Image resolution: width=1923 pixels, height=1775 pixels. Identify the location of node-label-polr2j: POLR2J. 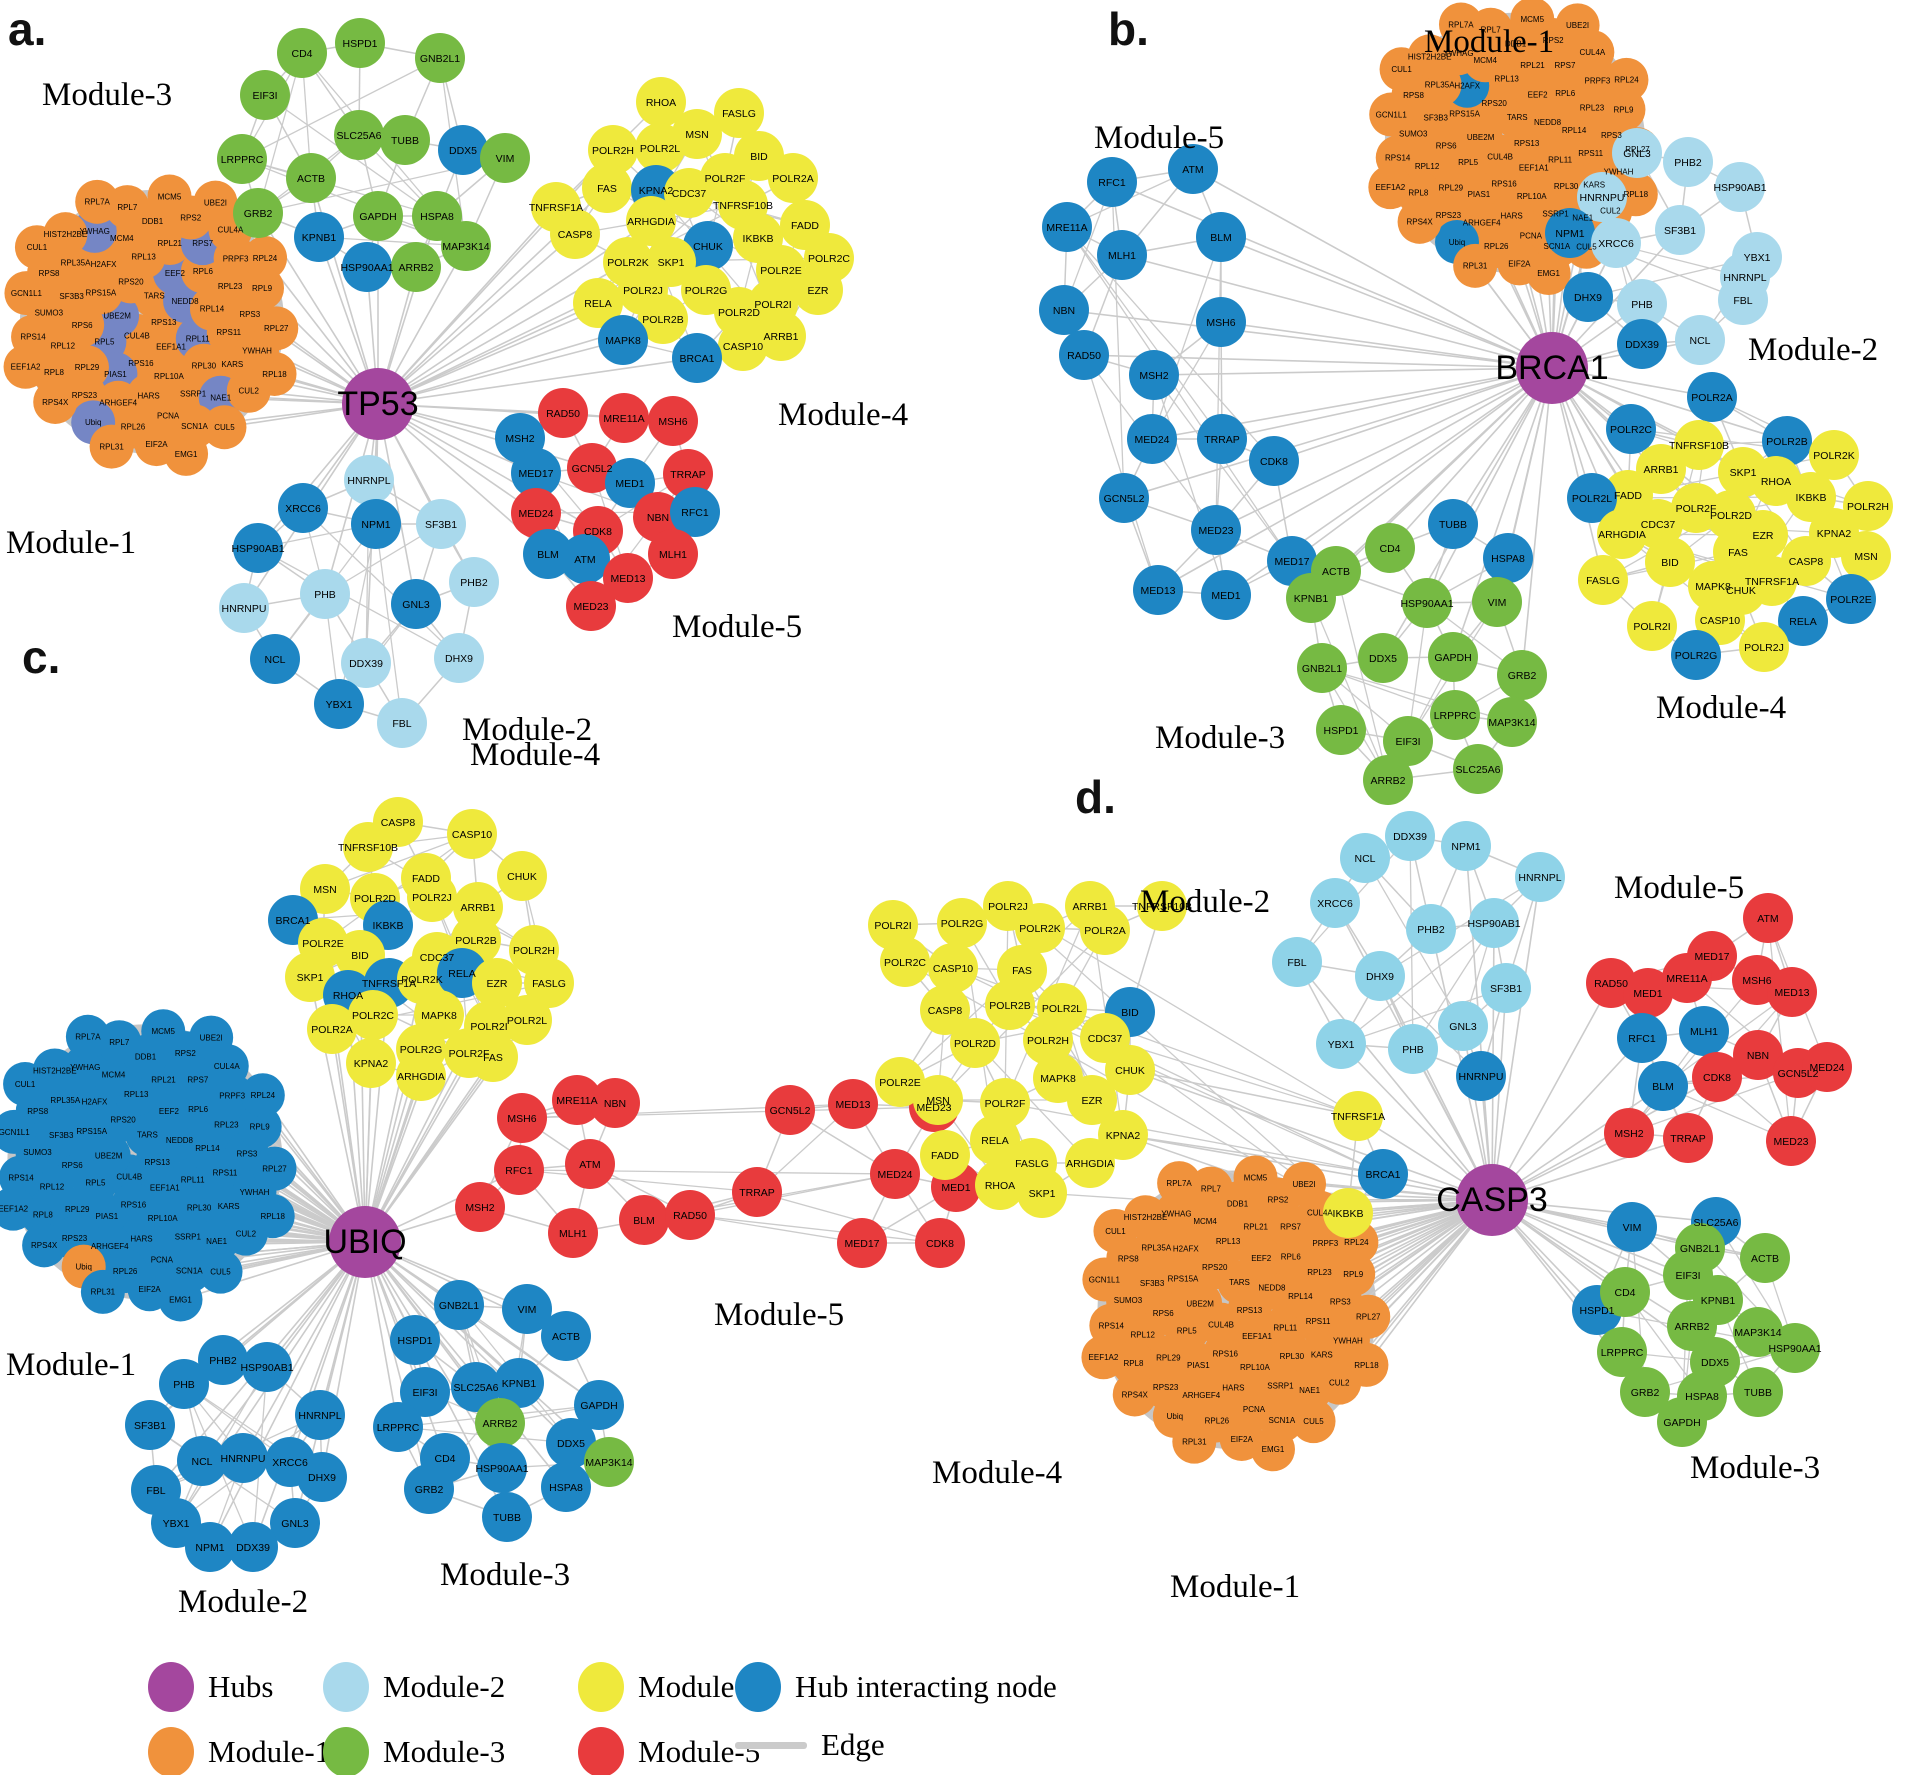
(643, 291).